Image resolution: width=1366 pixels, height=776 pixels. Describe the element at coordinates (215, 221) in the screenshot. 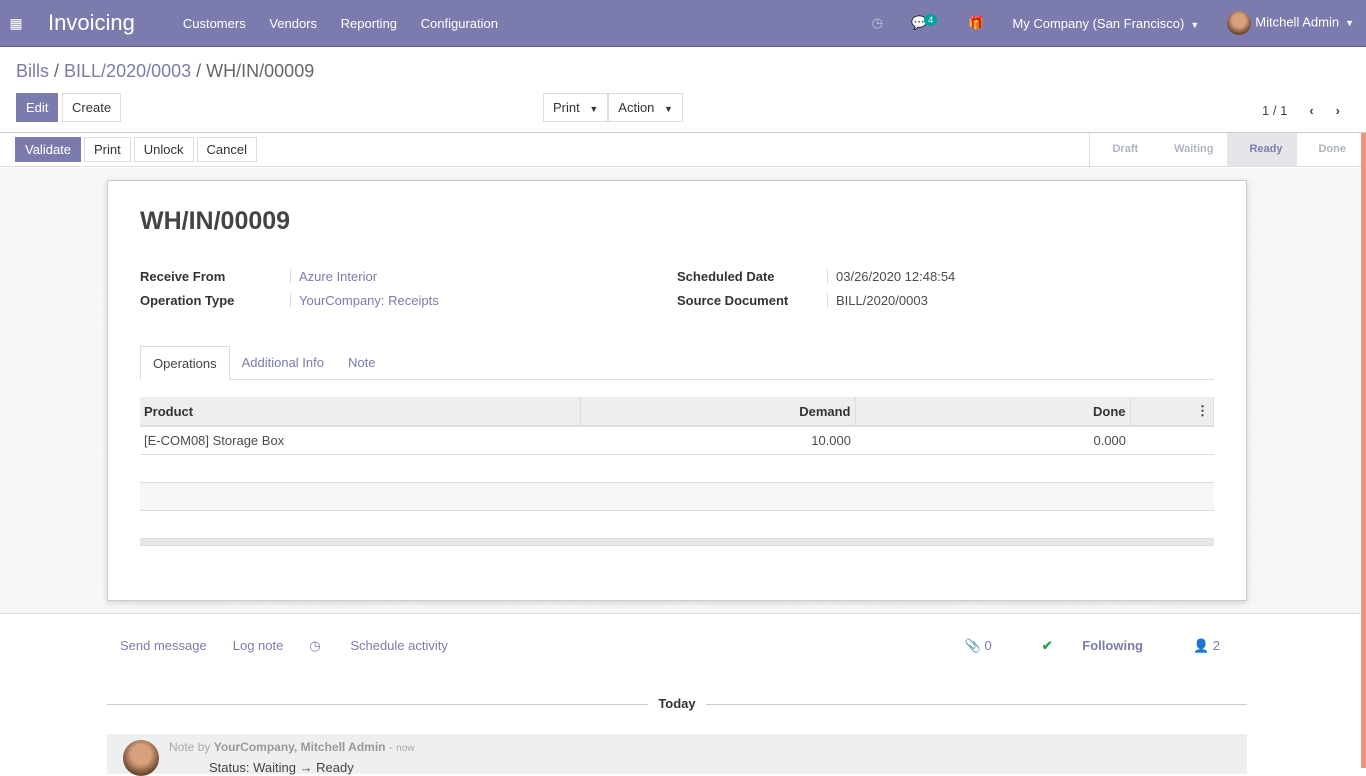

I see `record-title: WH/IN/00009` at that location.